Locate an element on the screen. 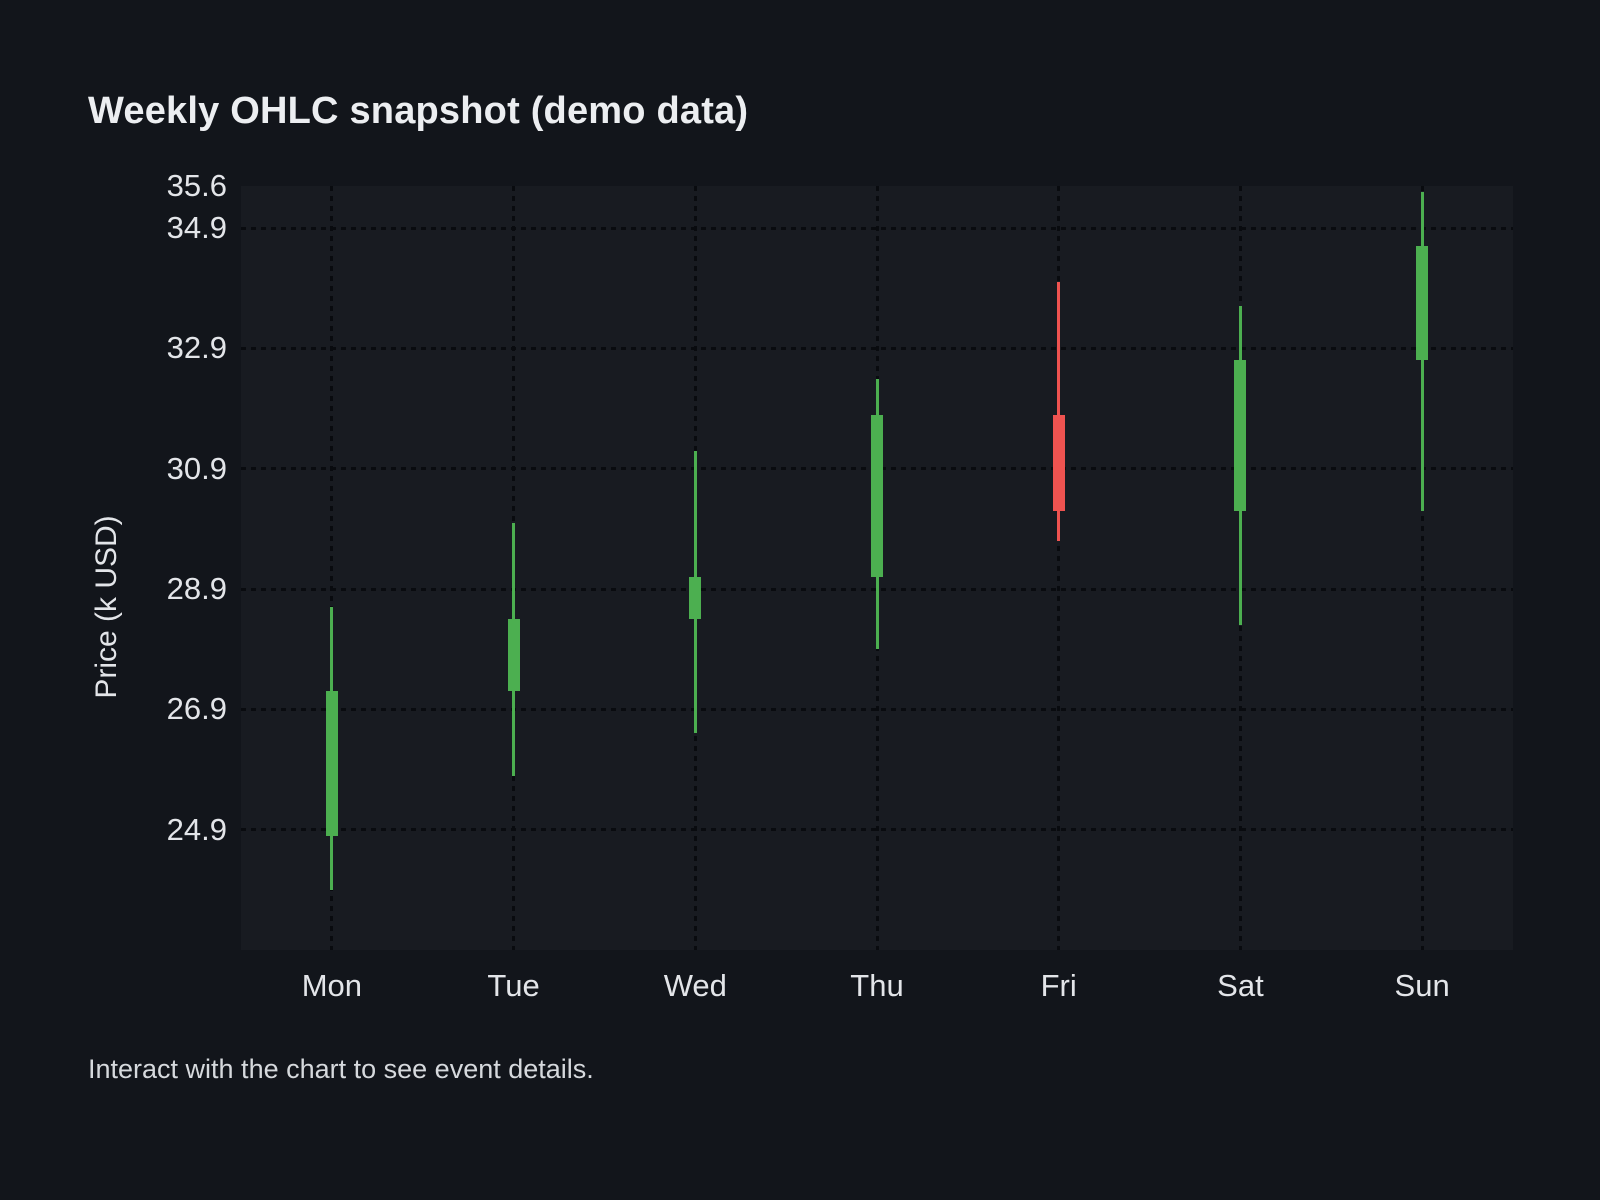 This screenshot has height=1200, width=1600. y-axis-tick-label: 24.9 is located at coordinates (196, 829).